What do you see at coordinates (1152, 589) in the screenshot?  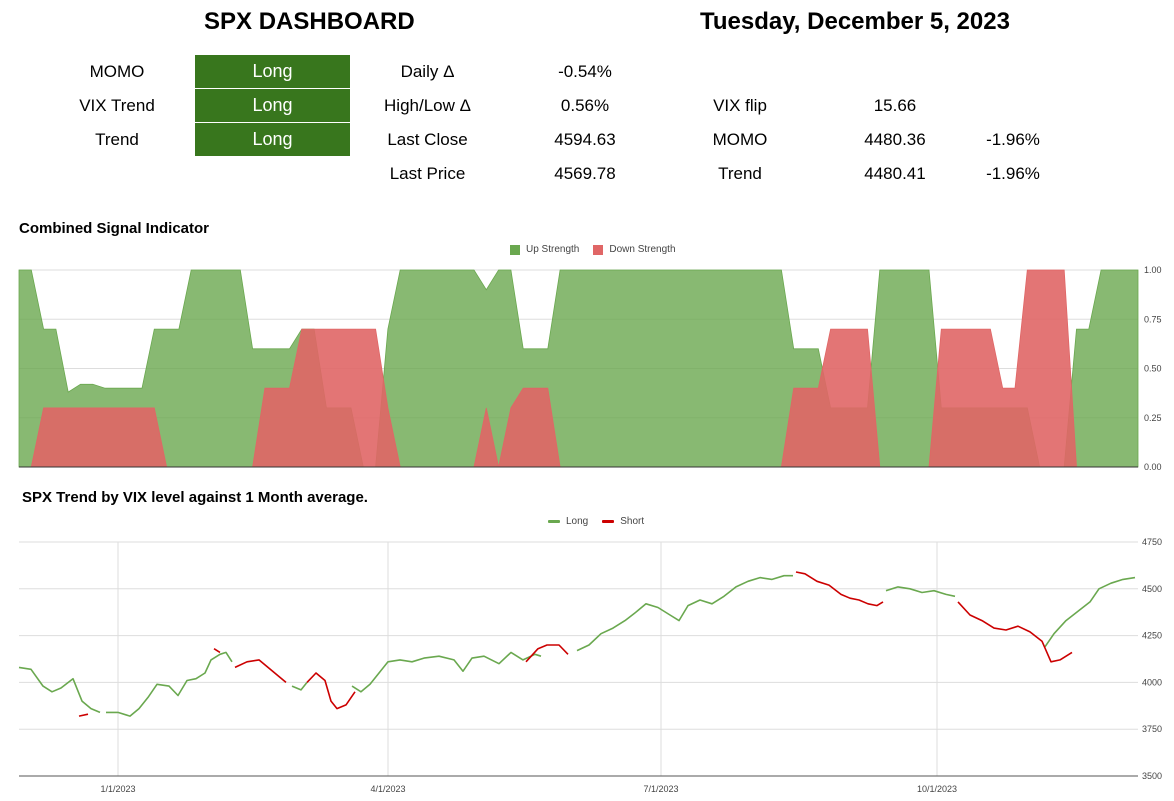 I see `y-tick-label: 4500` at bounding box center [1152, 589].